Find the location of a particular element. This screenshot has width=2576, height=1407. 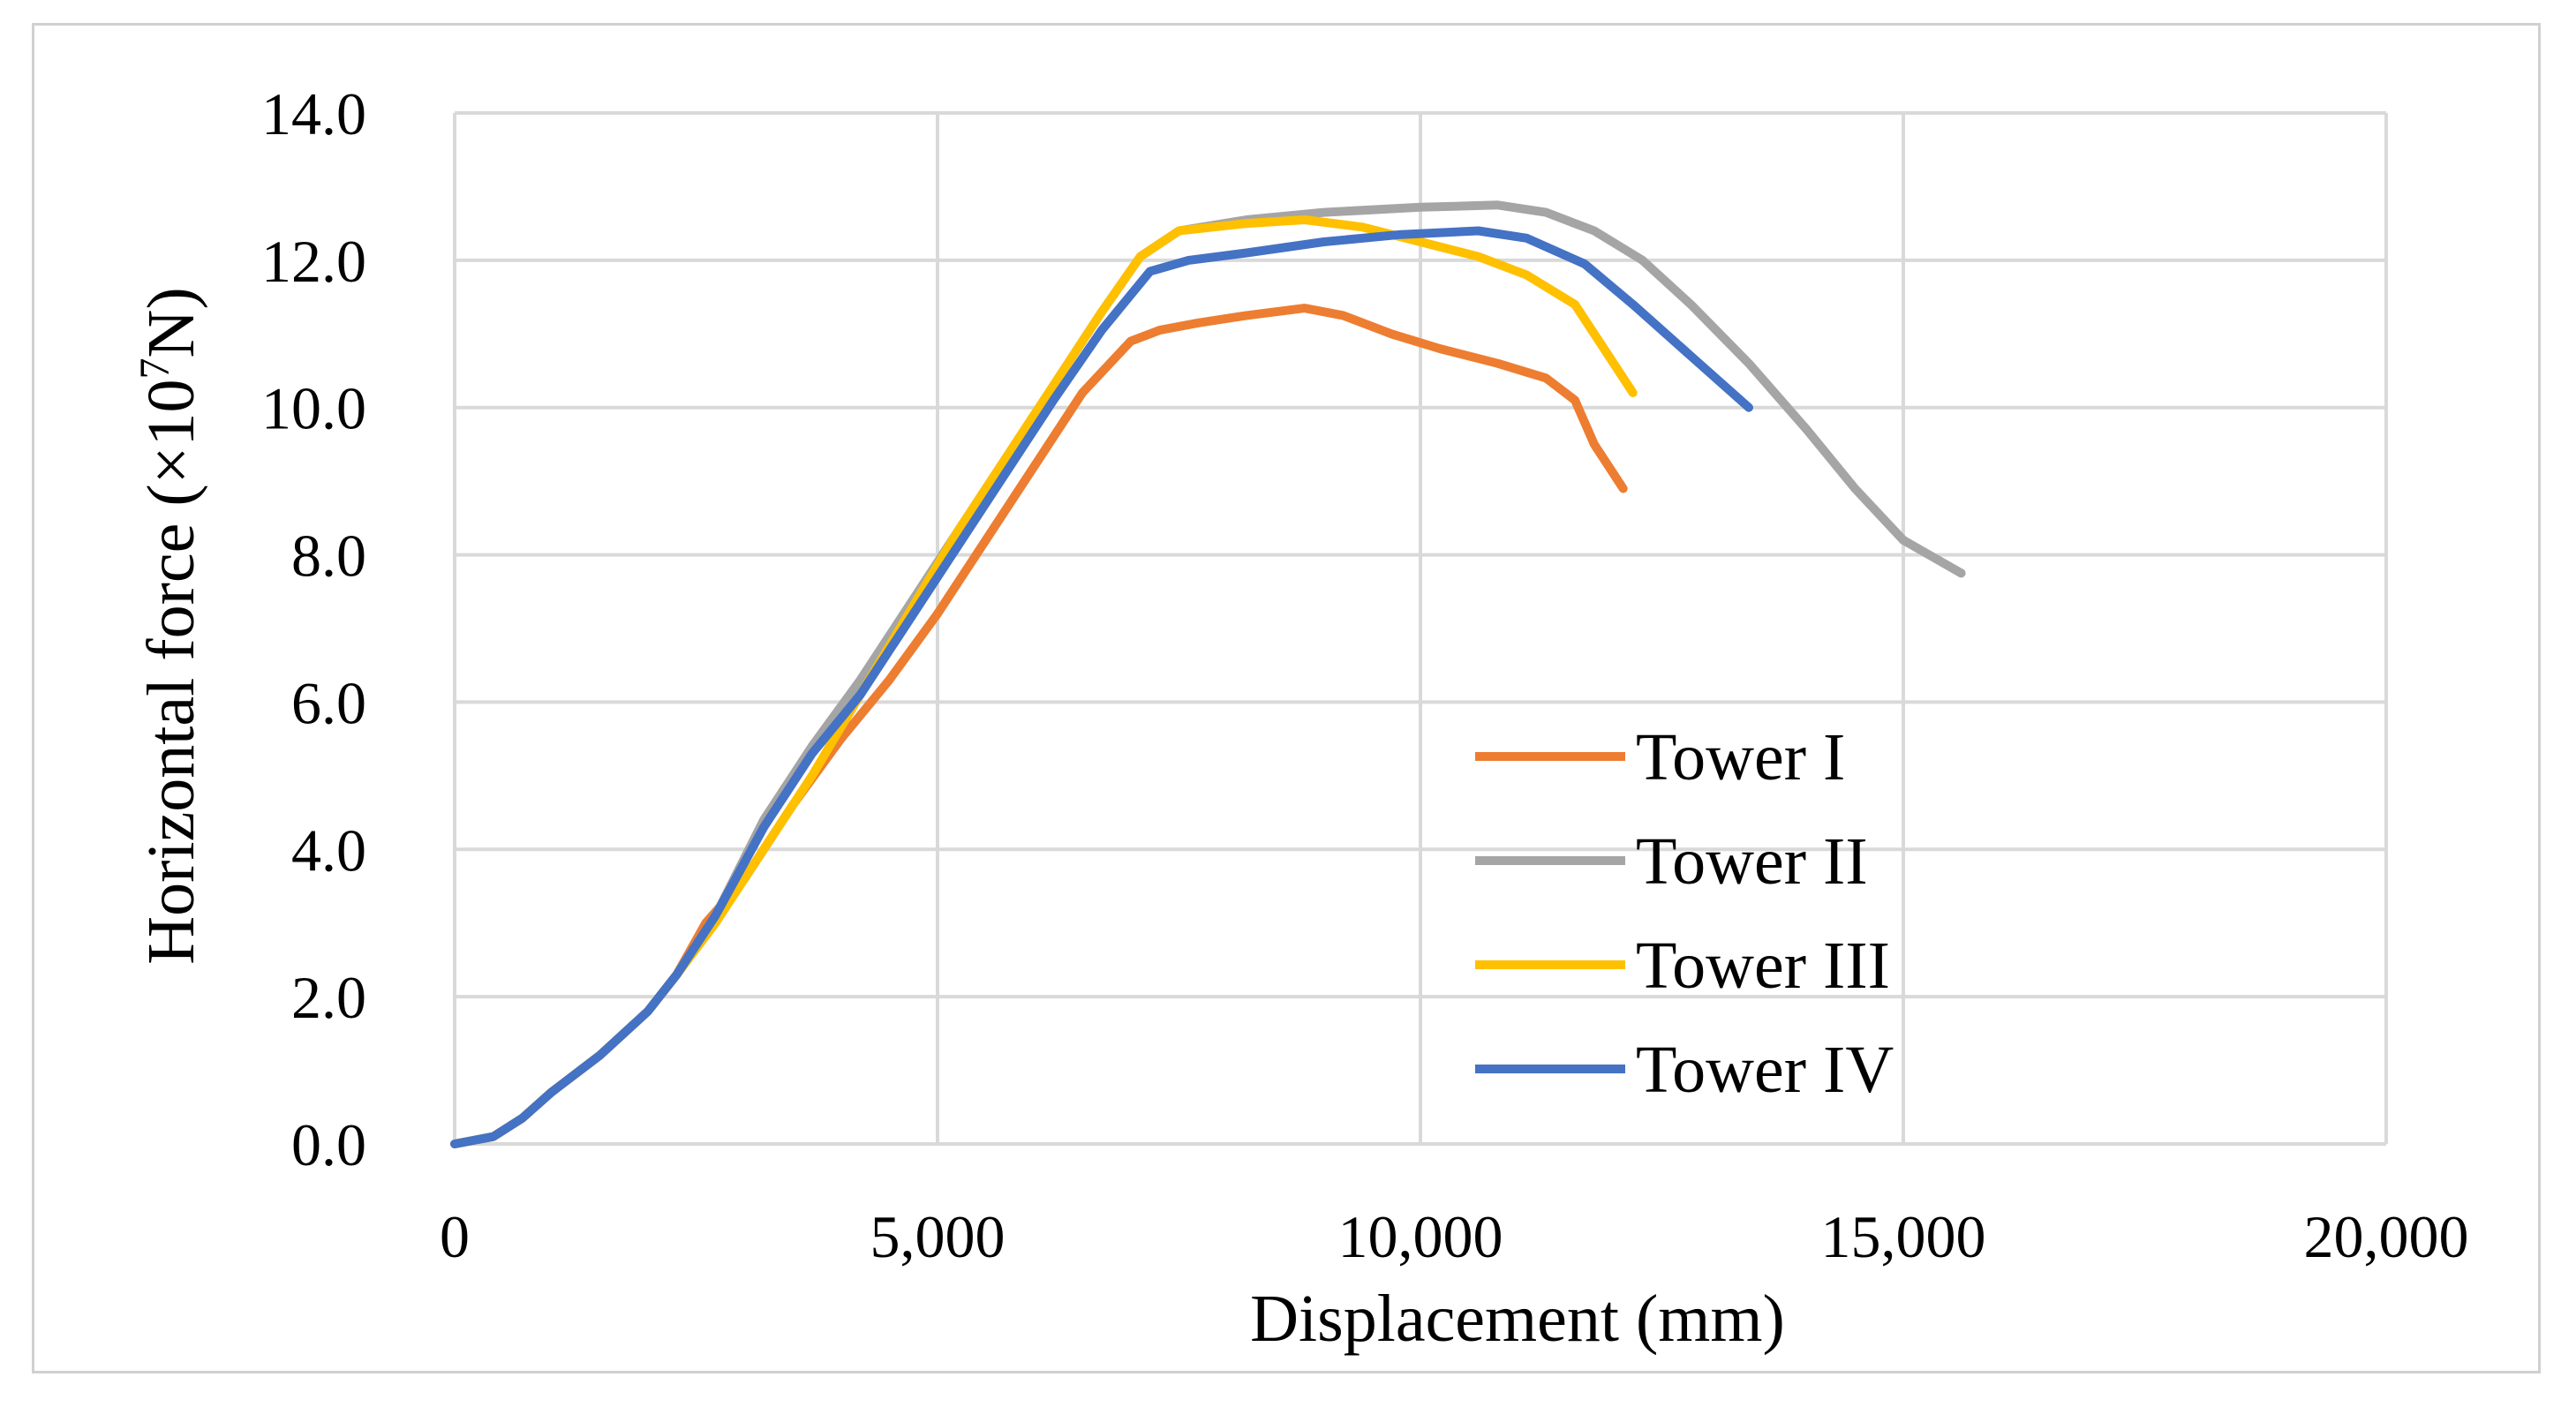

y-tick-label: 12.0 is located at coordinates (313, 261).